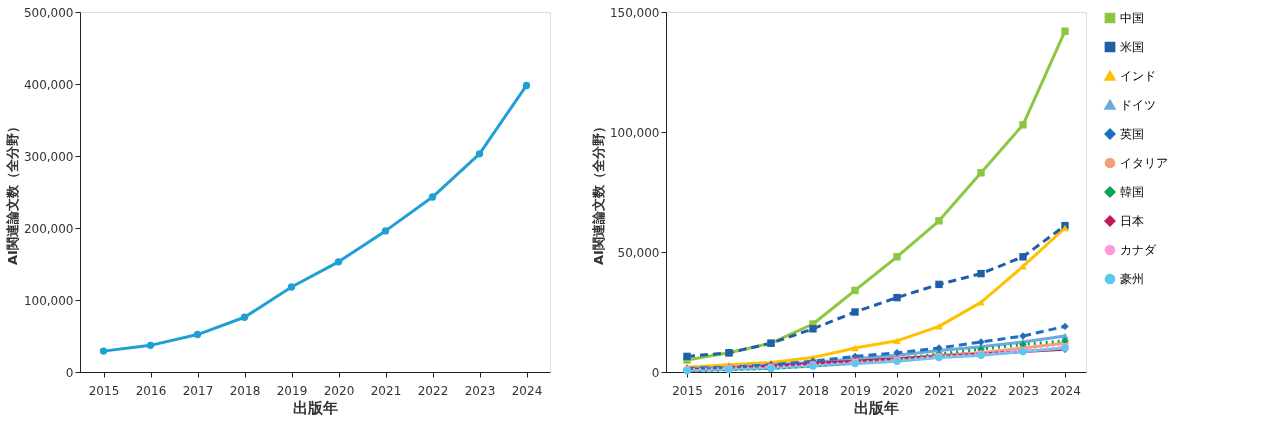 The width and height of the screenshot is (1282, 439). I want to click on y-tick-label: 300,000, so click(48, 156).